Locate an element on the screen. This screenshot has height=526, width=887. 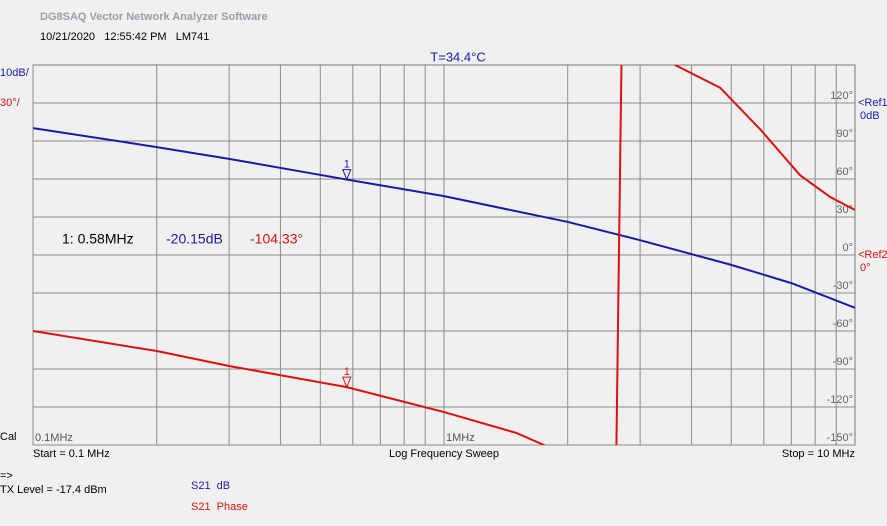
marker-readout: 1: 0.58MHz is located at coordinates (98, 239).